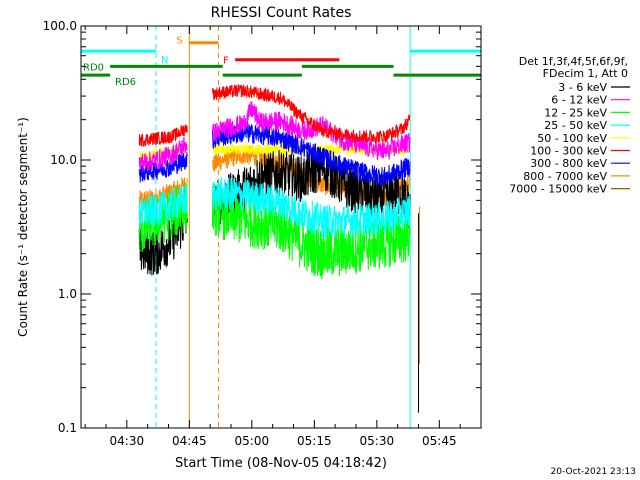  Describe the element at coordinates (439, 441) in the screenshot. I see `x-tick-label: 05:45` at that location.